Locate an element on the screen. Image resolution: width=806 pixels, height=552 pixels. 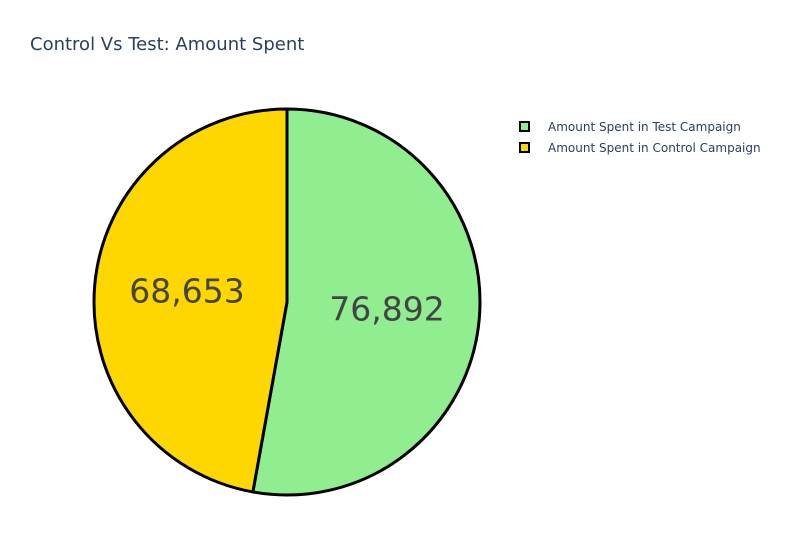
legend-label-test: Amount Spent in Test Campaign is located at coordinates (644, 126).